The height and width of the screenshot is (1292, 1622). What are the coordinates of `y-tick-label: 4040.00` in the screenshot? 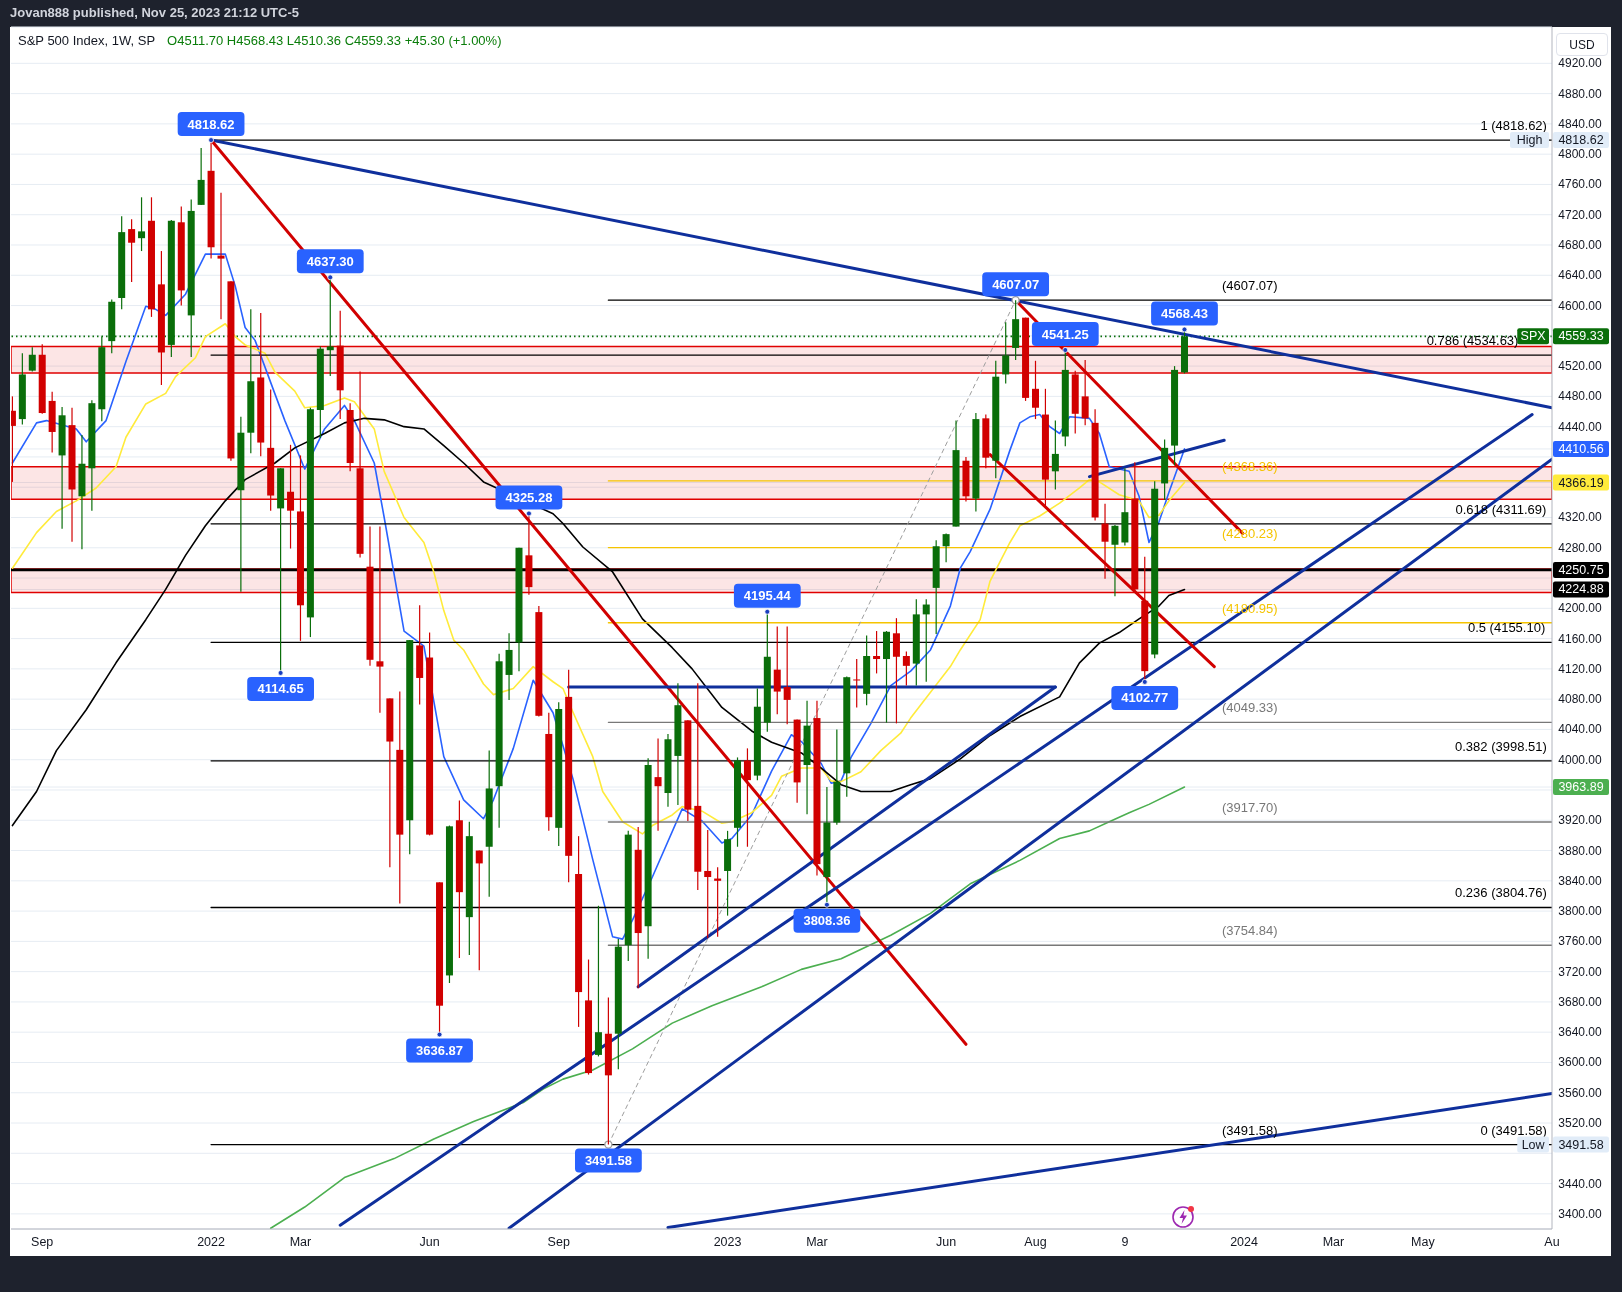 It's located at (1580, 729).